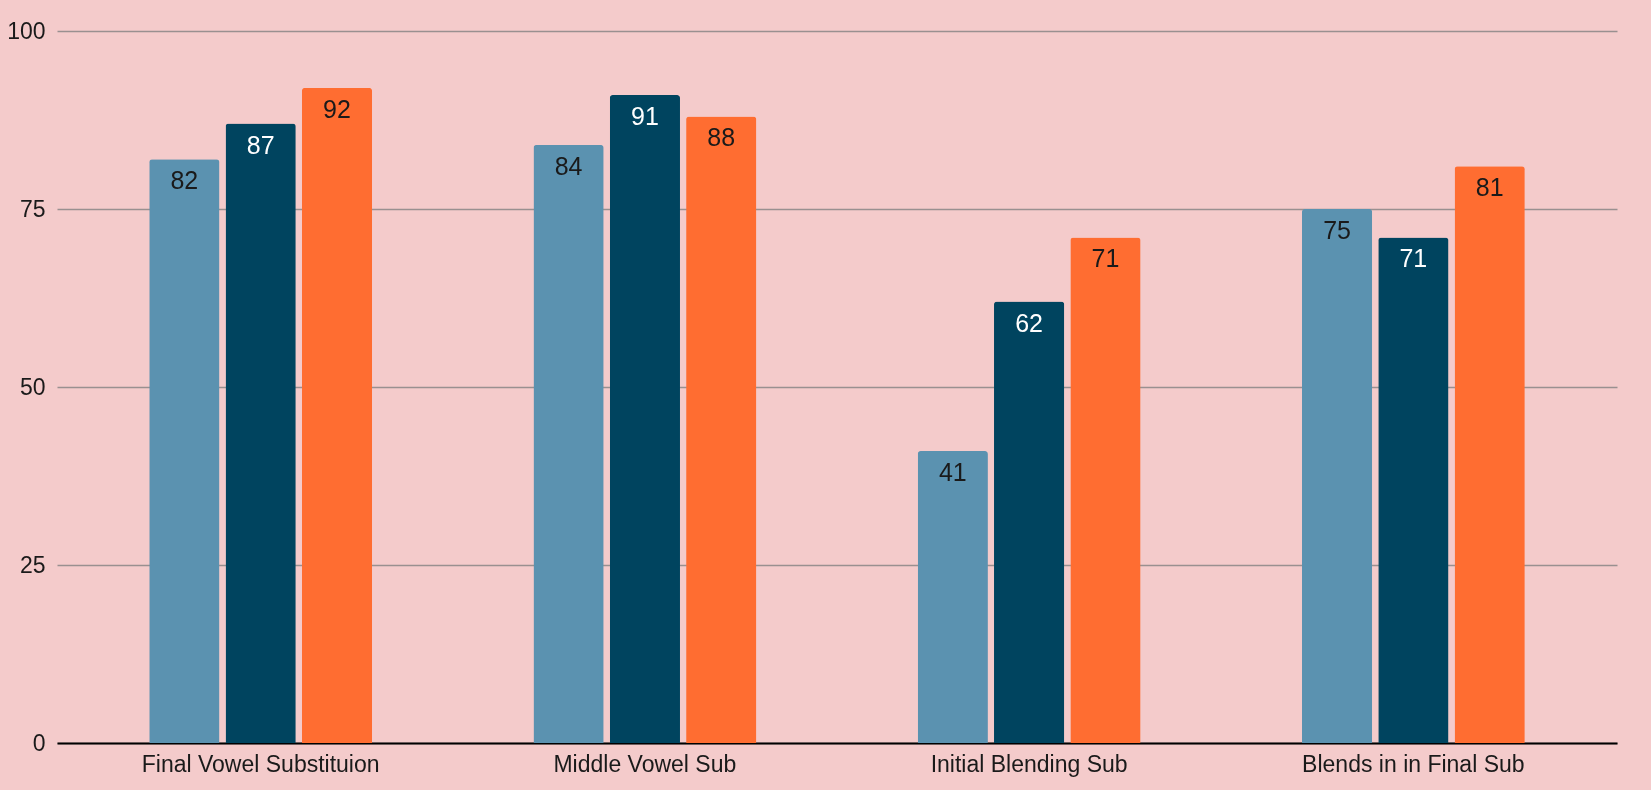  I want to click on y-tick-label: 25, so click(32, 564).